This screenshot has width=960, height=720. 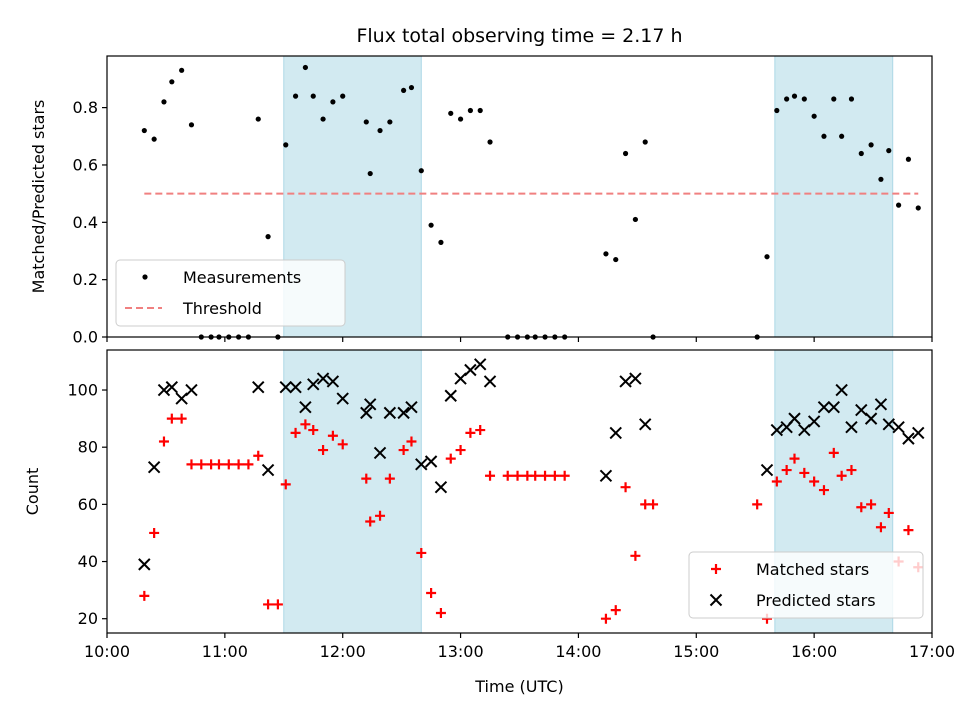 What do you see at coordinates (88, 561) in the screenshot?
I see `y-tick-label-2: 40` at bounding box center [88, 561].